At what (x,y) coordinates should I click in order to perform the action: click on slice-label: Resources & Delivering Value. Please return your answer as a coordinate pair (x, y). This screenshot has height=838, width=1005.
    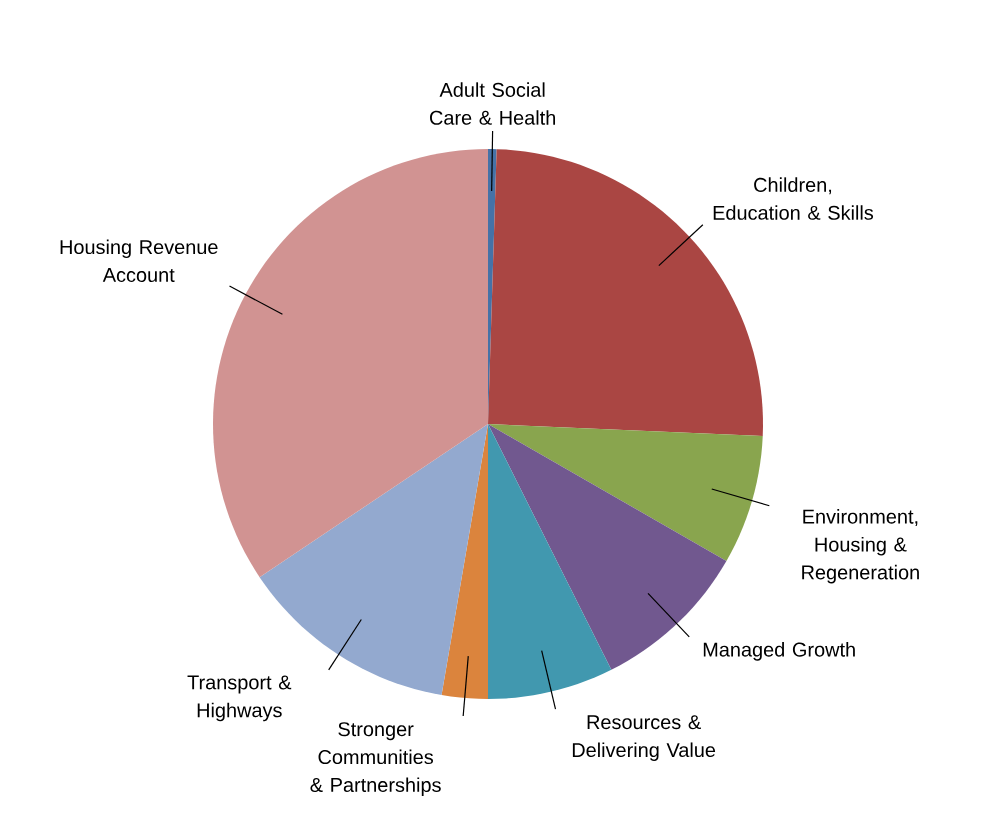
    Looking at the image, I should click on (644, 738).